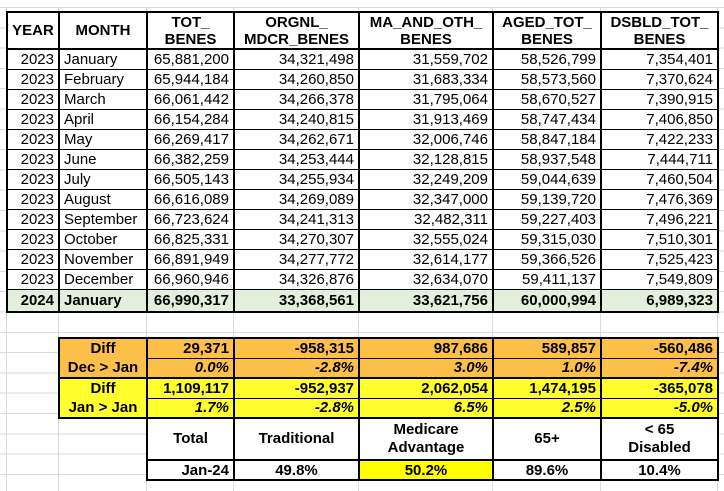 Image resolution: width=724 pixels, height=491 pixels. I want to click on cell-tot-benes: 66,505,143, so click(190, 178).